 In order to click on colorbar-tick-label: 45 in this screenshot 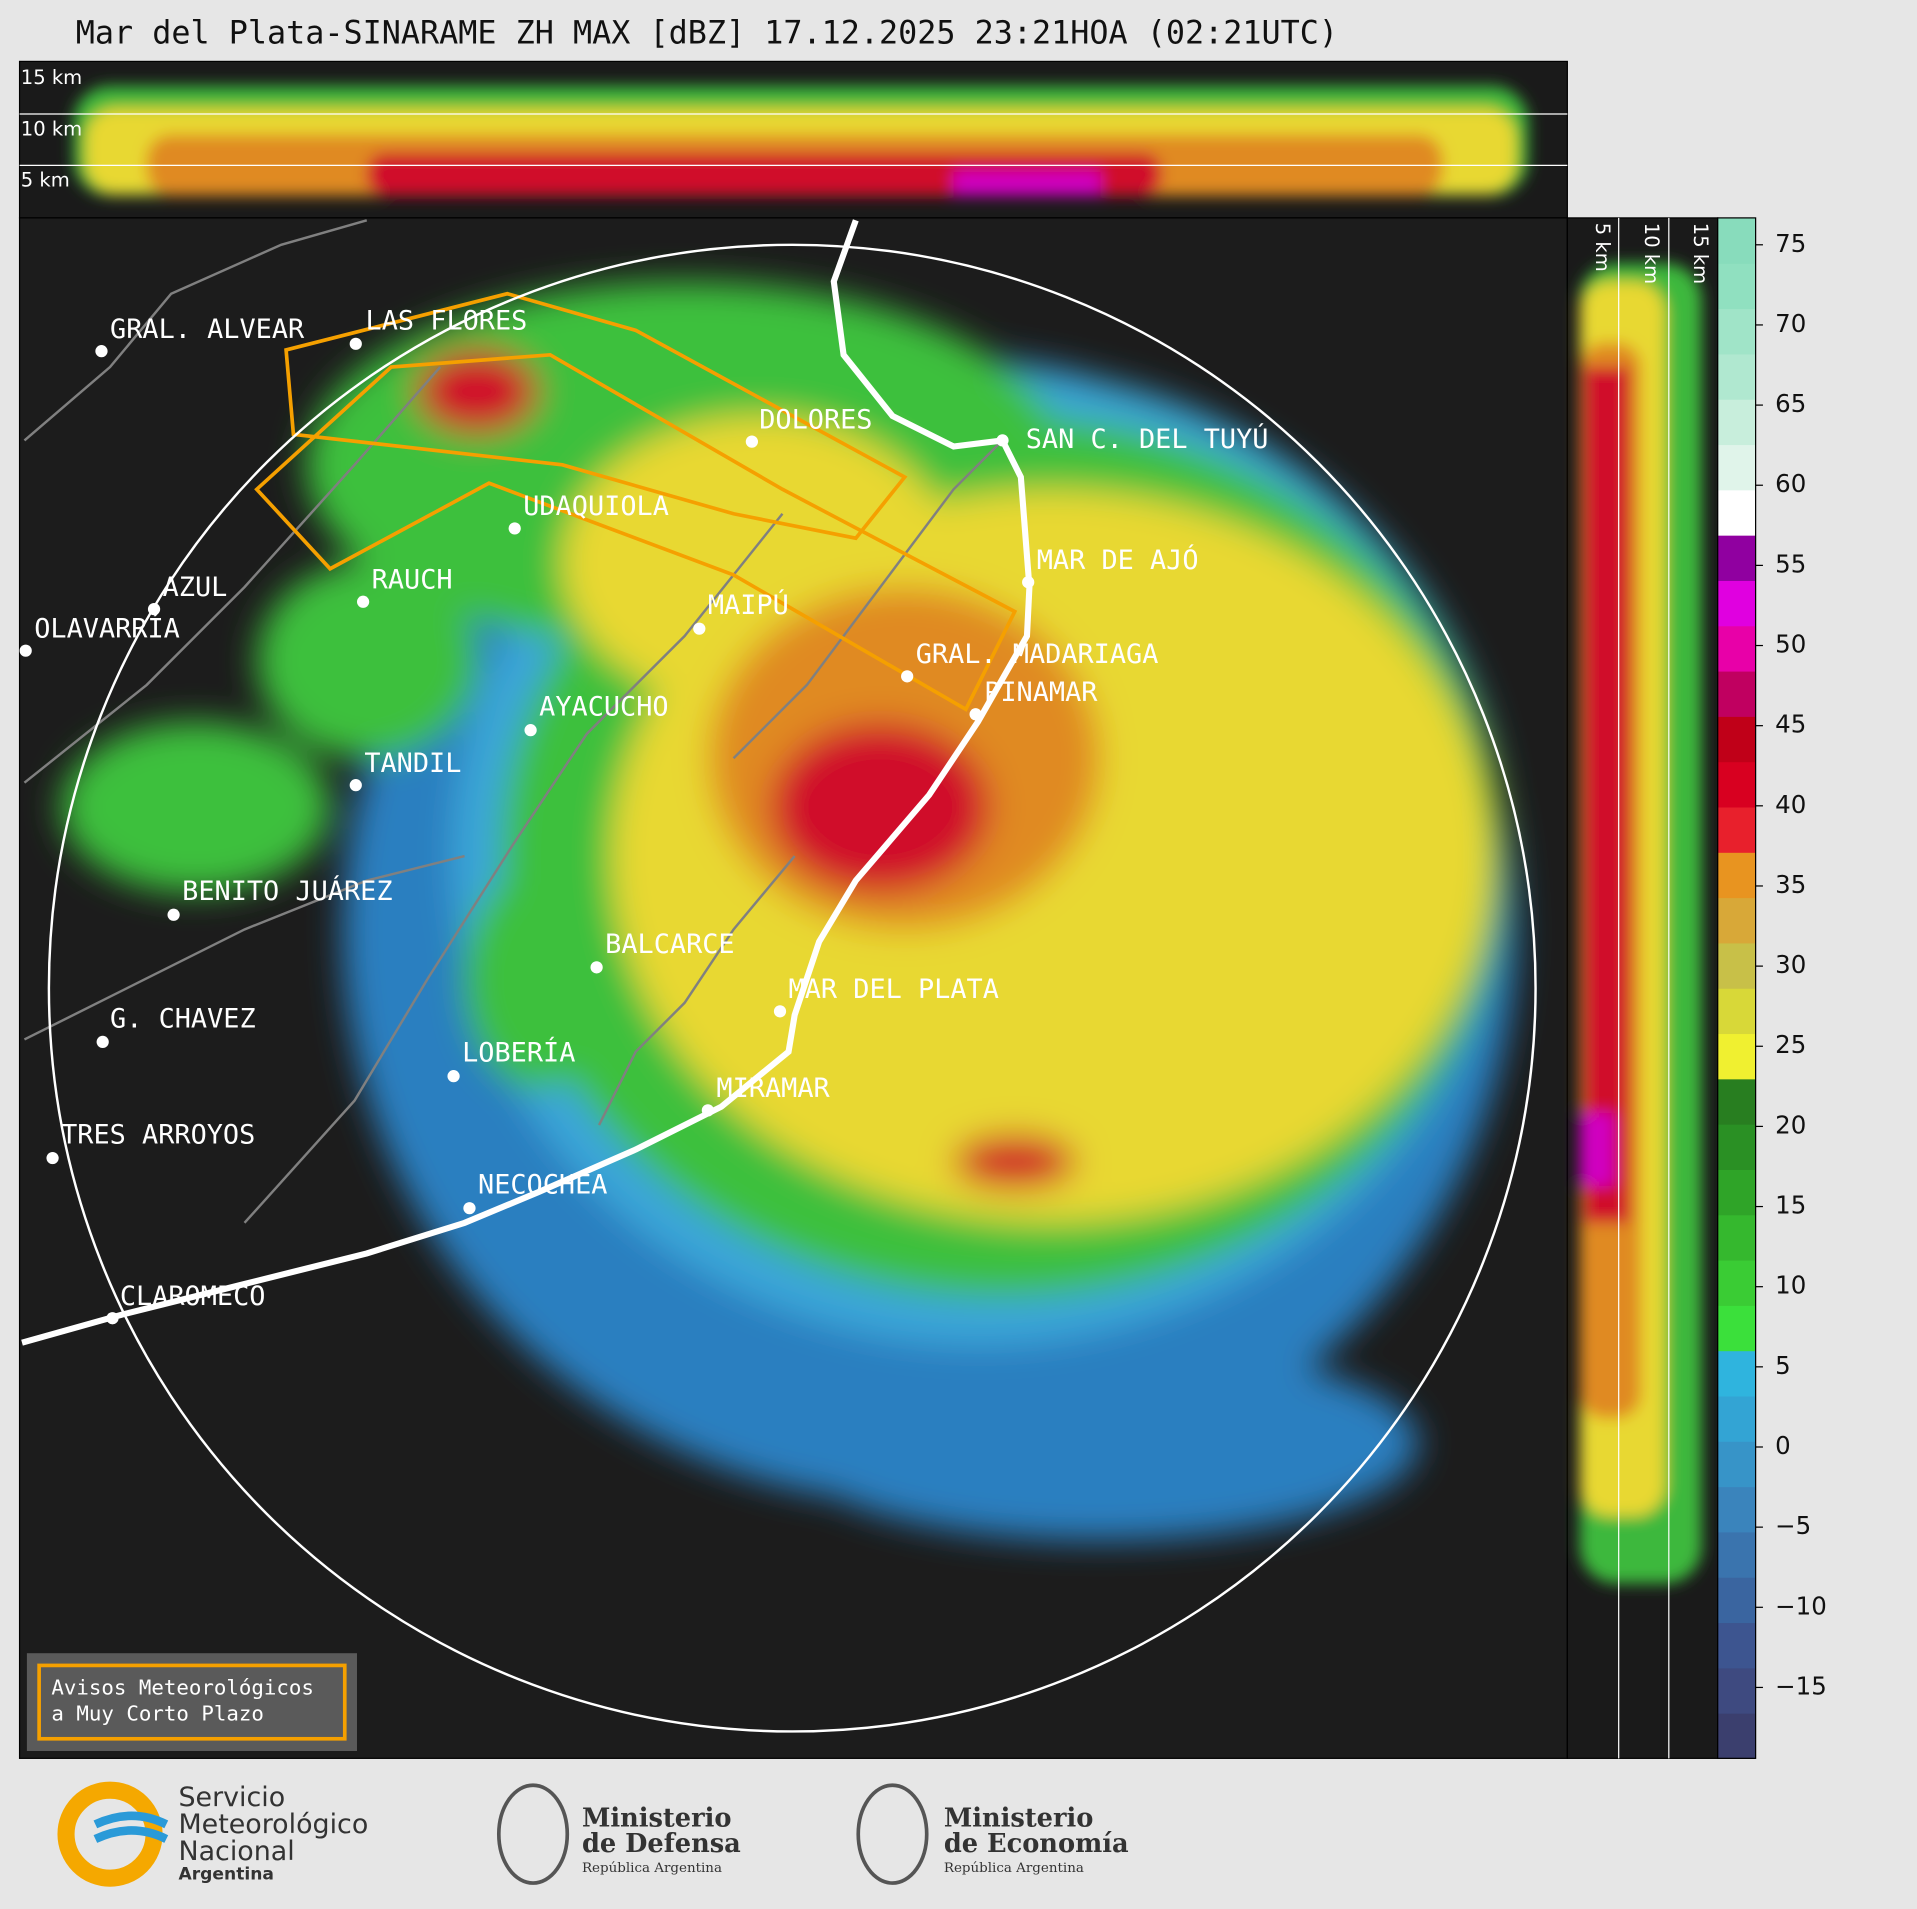, I will do `click(1790, 724)`.